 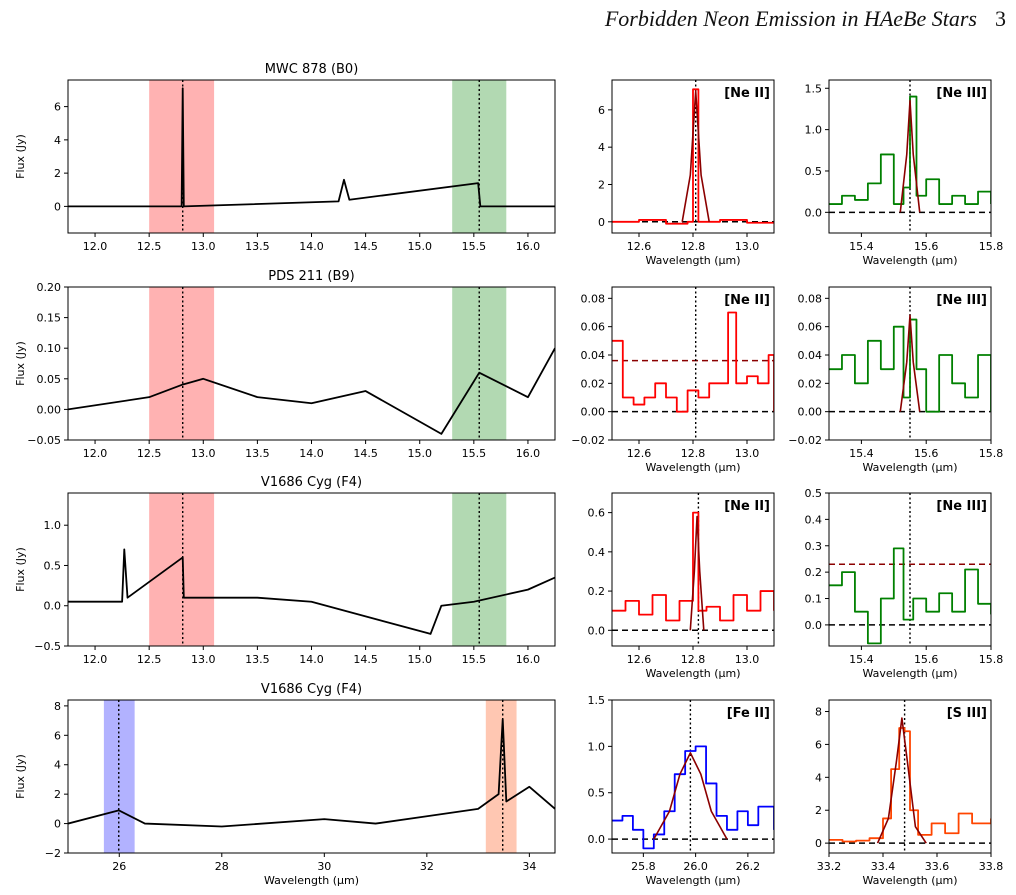 What do you see at coordinates (937, 866) in the screenshot?
I see `x-tick-label: 33.6` at bounding box center [937, 866].